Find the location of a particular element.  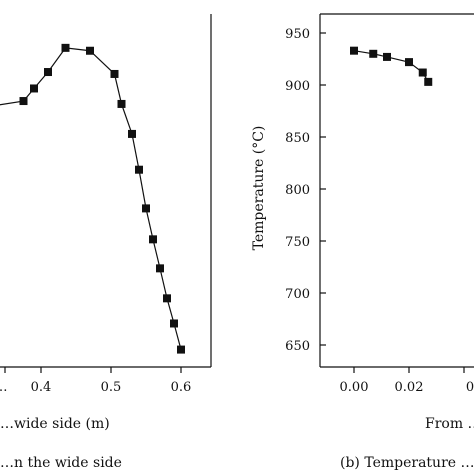

x-tick-label-a-1: 0.5 is located at coordinates (111, 387).